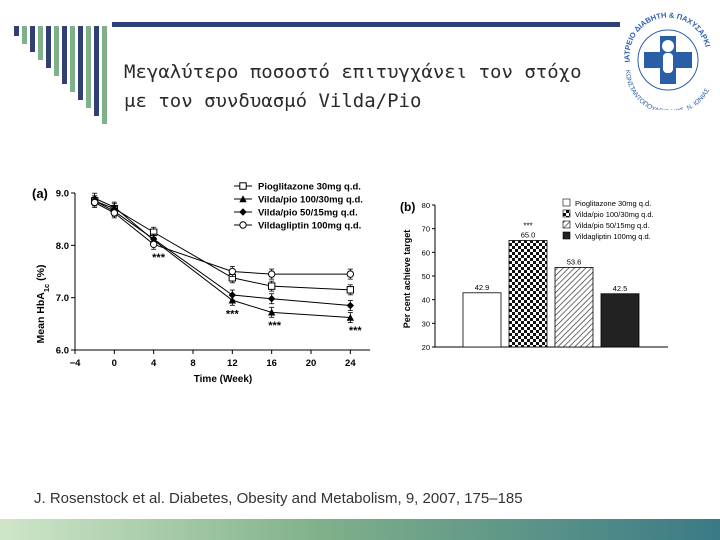  I want to click on y-tick-label: 80, so click(426, 205).